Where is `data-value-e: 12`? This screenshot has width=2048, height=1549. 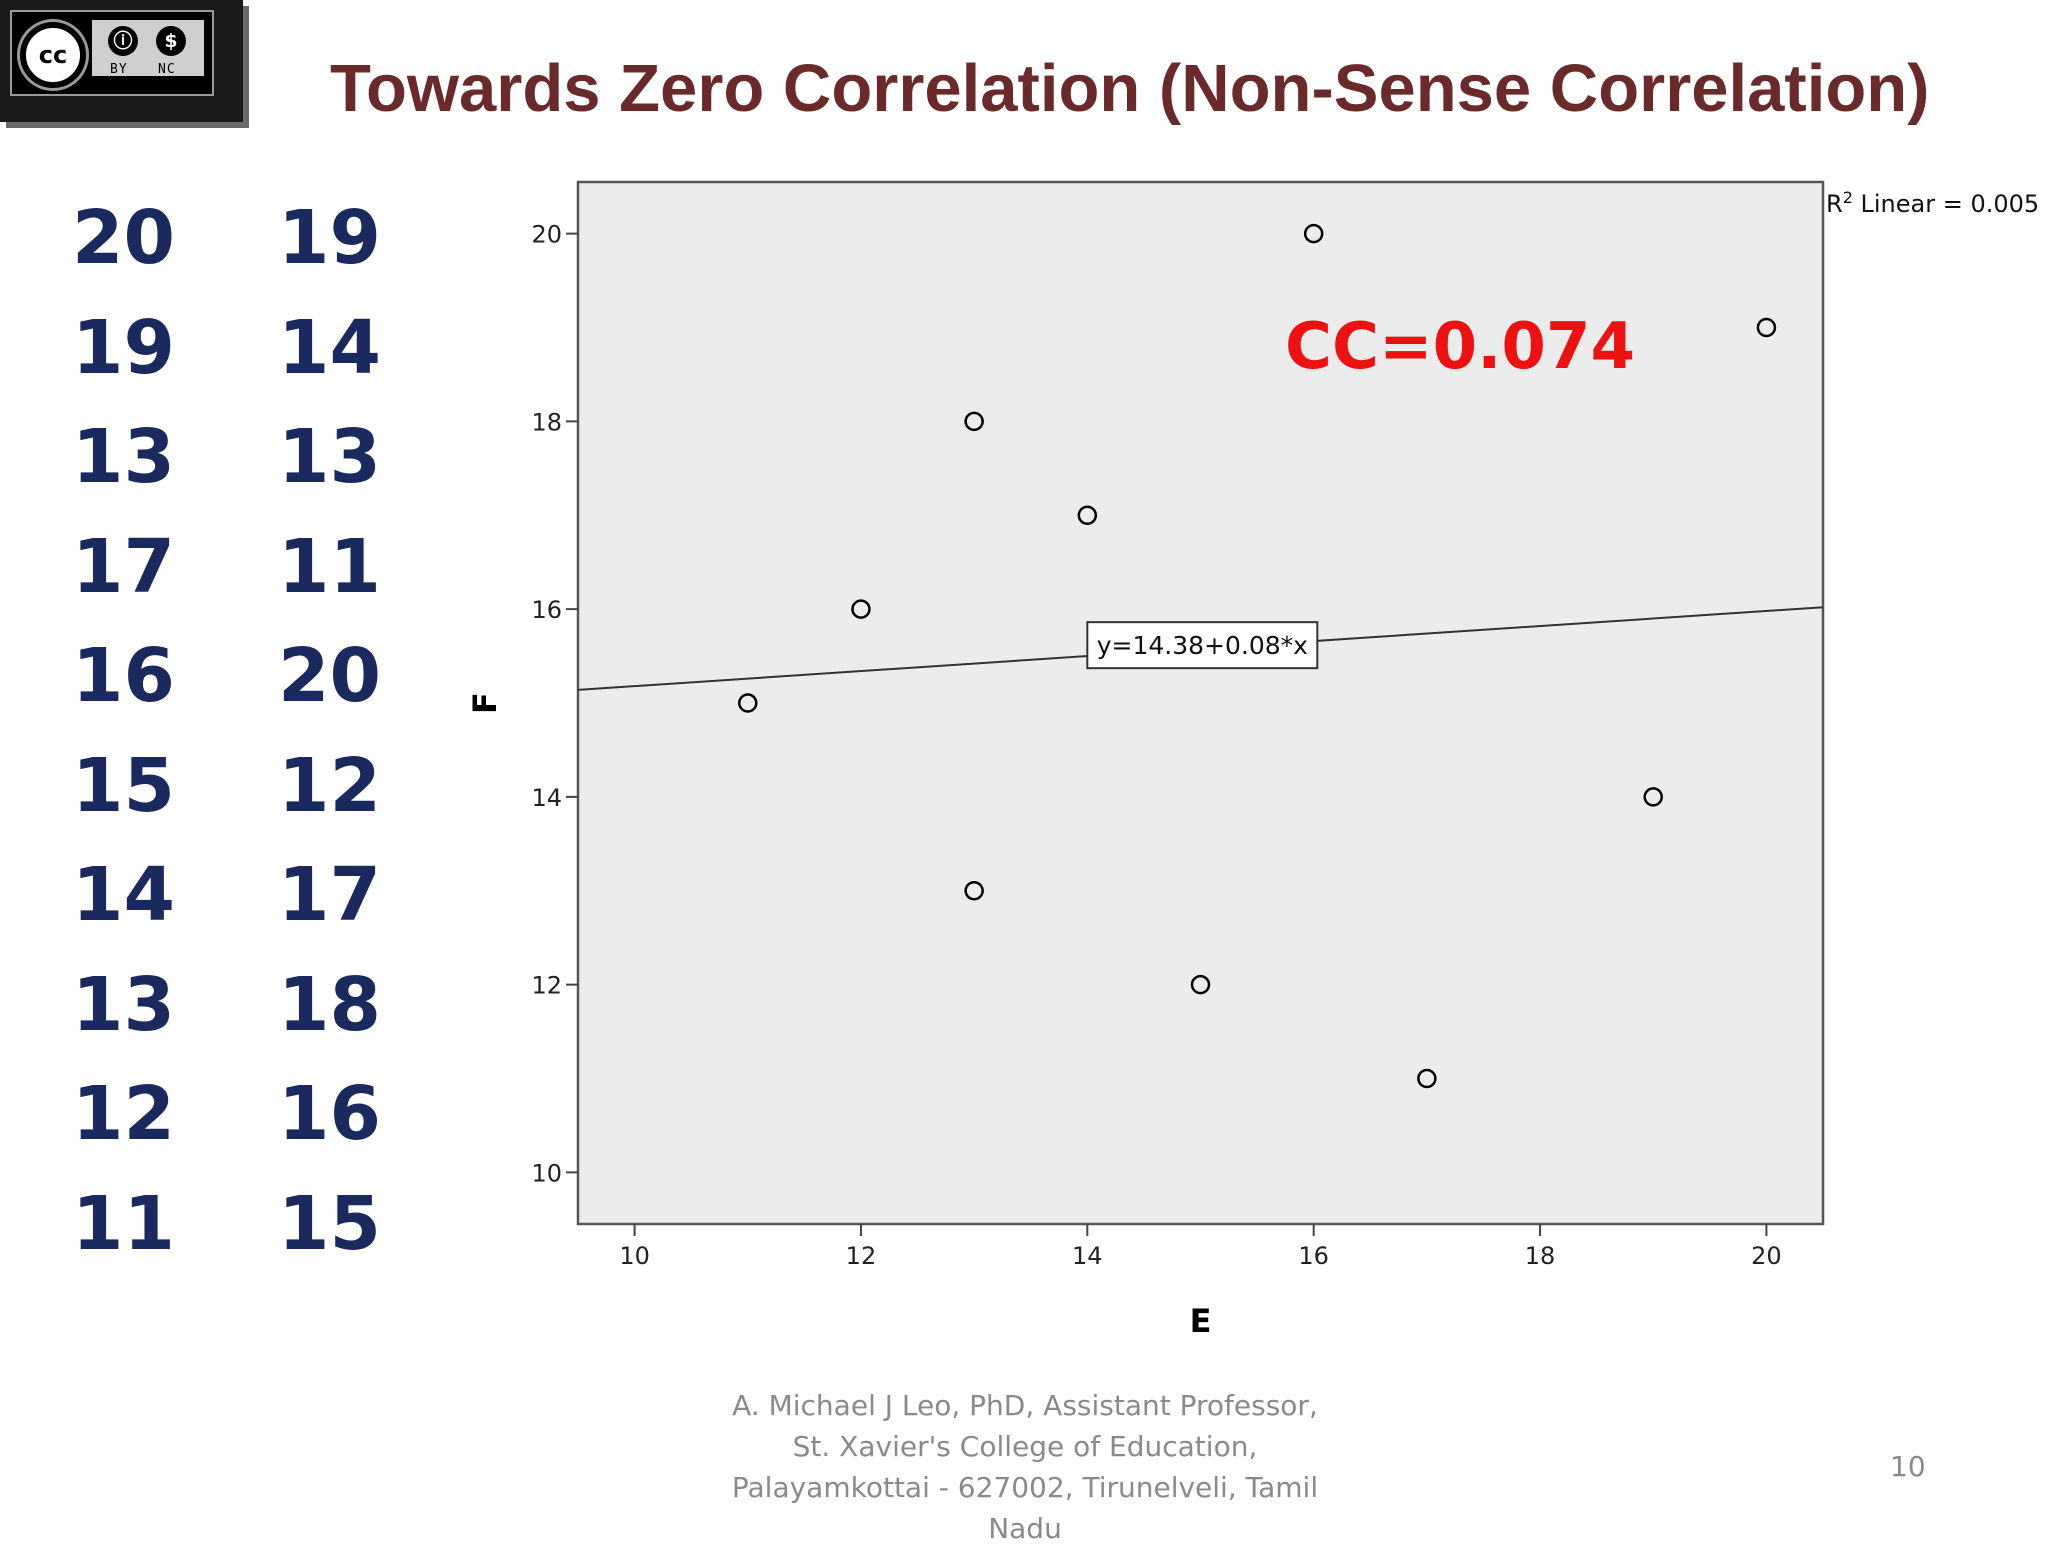
data-value-e: 12 is located at coordinates (123, 1114).